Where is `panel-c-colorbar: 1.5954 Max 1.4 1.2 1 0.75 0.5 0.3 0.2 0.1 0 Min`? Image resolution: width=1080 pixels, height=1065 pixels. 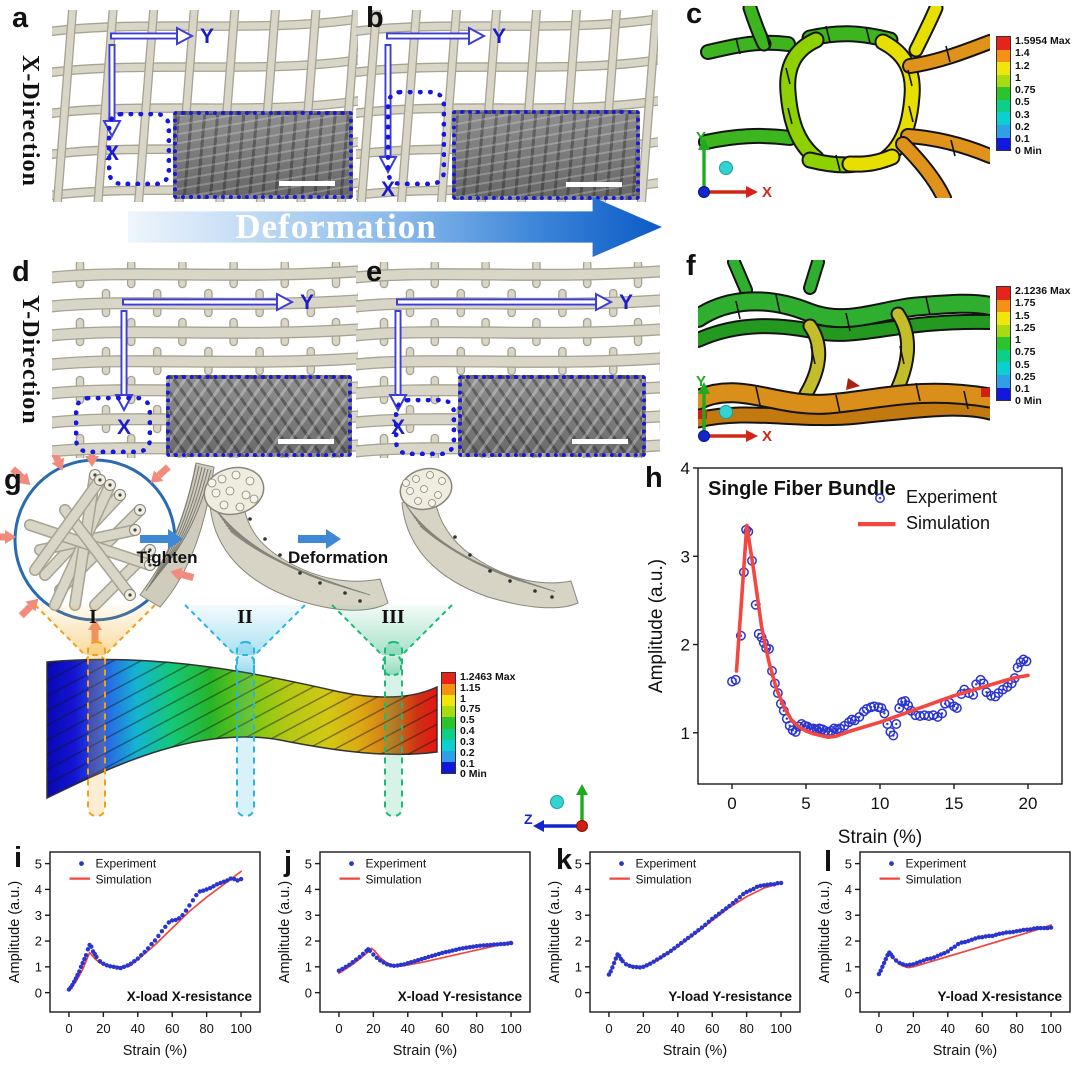
panel-c-colorbar: 1.5954 Max 1.4 1.2 1 0.75 0.5 0.3 0.2 0.1 0 Min is located at coordinates (1033, 96).